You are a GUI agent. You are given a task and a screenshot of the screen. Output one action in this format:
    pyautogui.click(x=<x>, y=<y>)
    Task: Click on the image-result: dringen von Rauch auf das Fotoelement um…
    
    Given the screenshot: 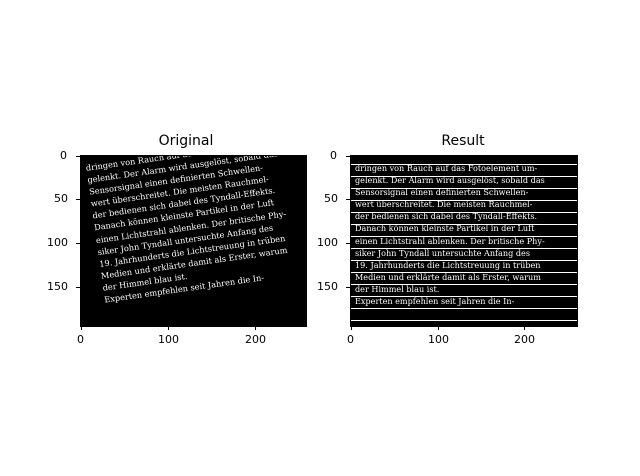 What is the action you would take?
    pyautogui.click(x=464, y=241)
    